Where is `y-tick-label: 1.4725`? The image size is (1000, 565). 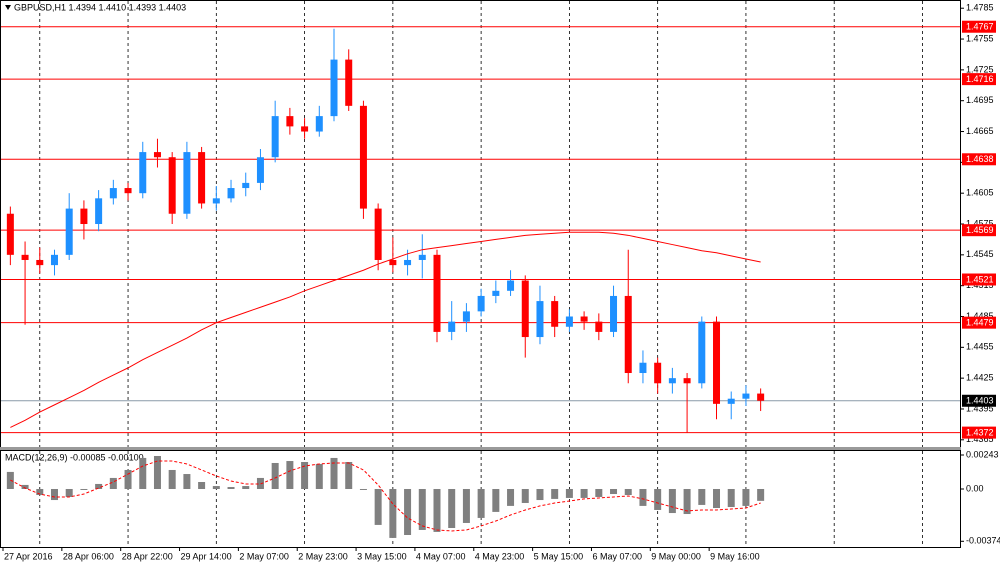 y-tick-label: 1.4725 is located at coordinates (980, 69).